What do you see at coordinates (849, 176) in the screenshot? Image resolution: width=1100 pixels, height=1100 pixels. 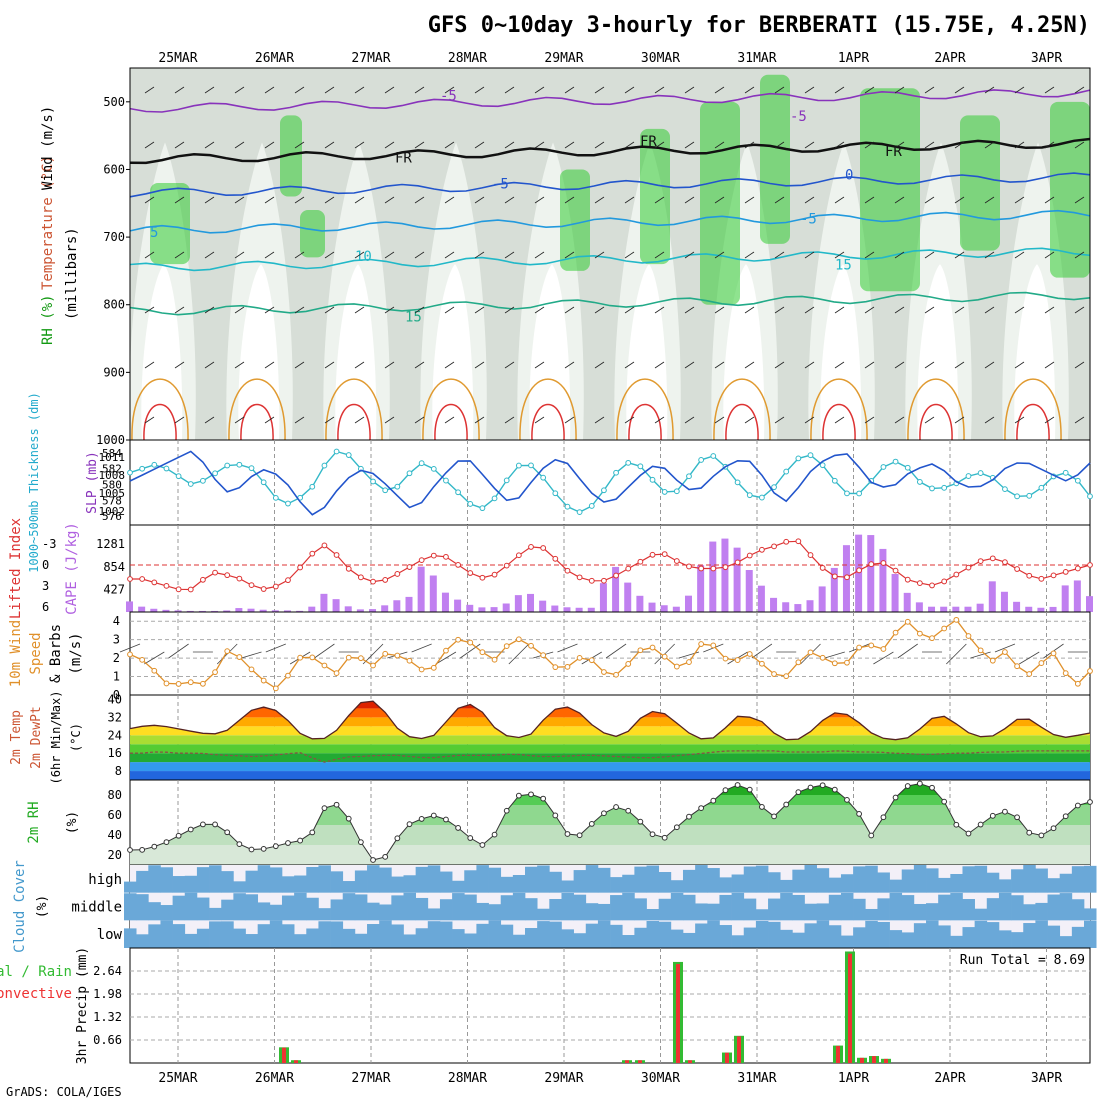 I see `contour-label: 0` at bounding box center [849, 176].